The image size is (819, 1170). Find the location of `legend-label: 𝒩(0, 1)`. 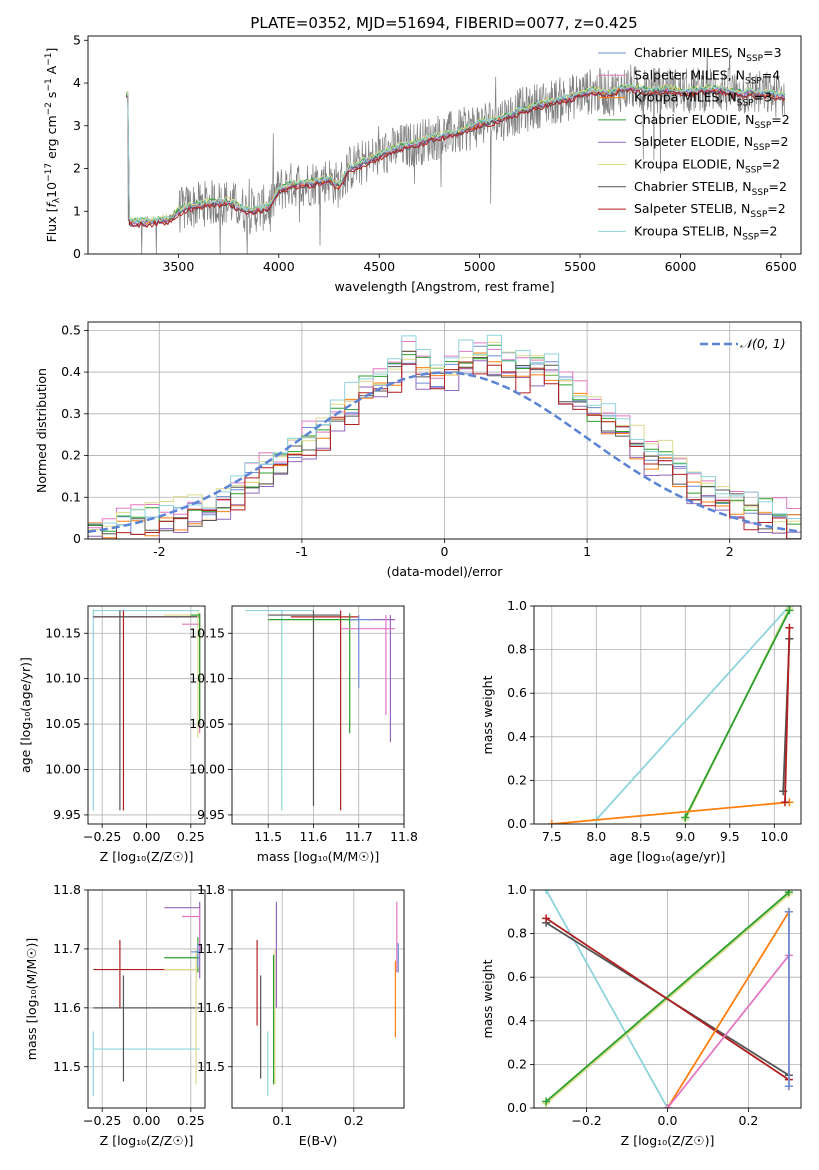

legend-label: 𝒩(0, 1) is located at coordinates (763, 343).